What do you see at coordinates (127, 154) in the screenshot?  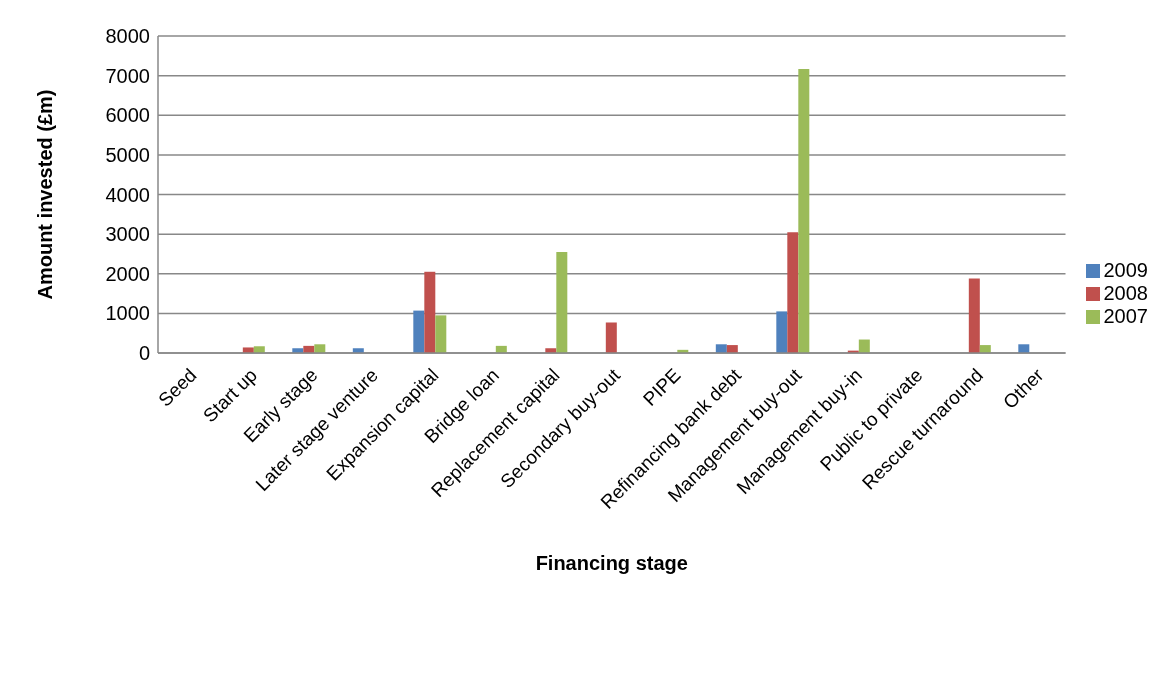 I see `y-tick-label: 5000` at bounding box center [127, 154].